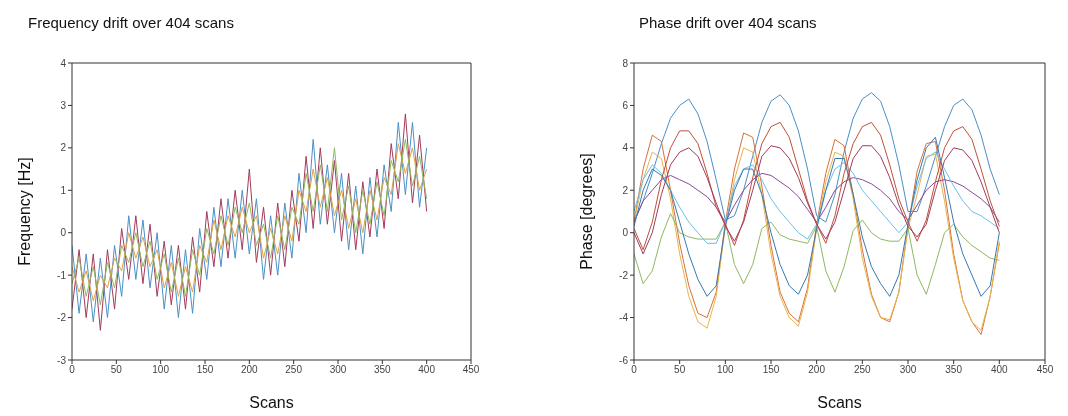 The width and height of the screenshot is (1068, 416). Describe the element at coordinates (728, 23) in the screenshot. I see `chart-title: Phase drift over 404 scans` at that location.